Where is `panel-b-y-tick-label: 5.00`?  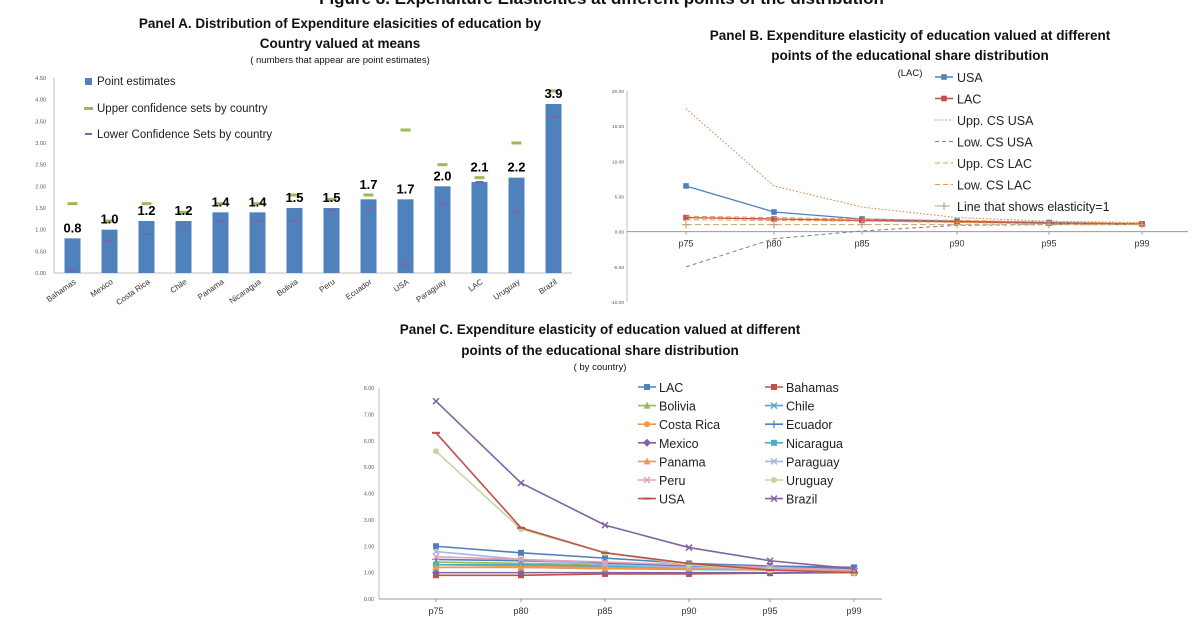
panel-b-y-tick-label: 5.00 is located at coordinates (620, 198).